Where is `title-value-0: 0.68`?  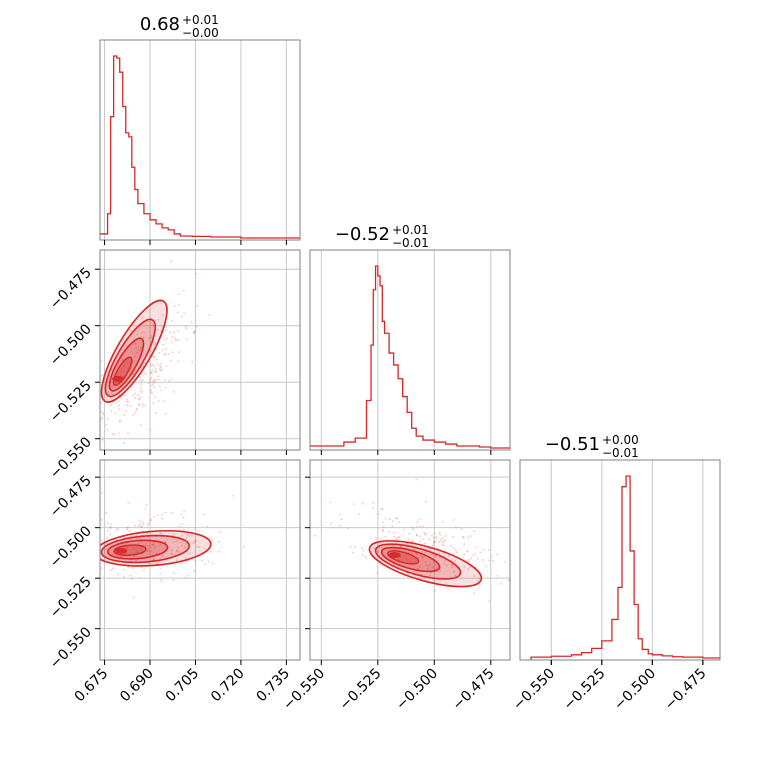
title-value-0: 0.68 is located at coordinates (160, 24).